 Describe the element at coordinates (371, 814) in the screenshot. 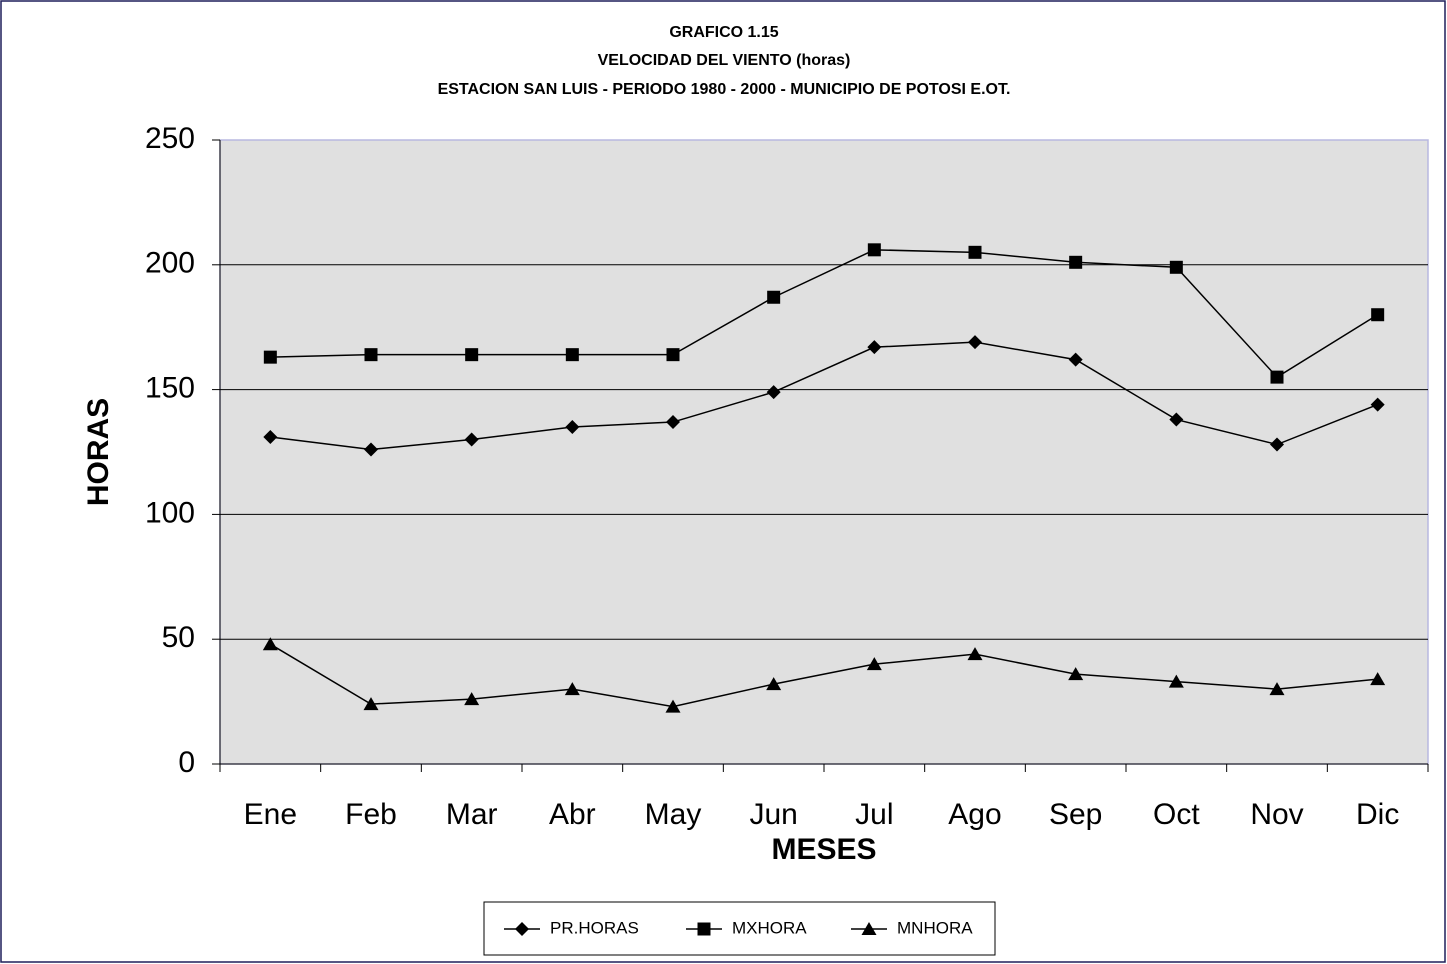

I see `x-tick-label: Feb` at that location.